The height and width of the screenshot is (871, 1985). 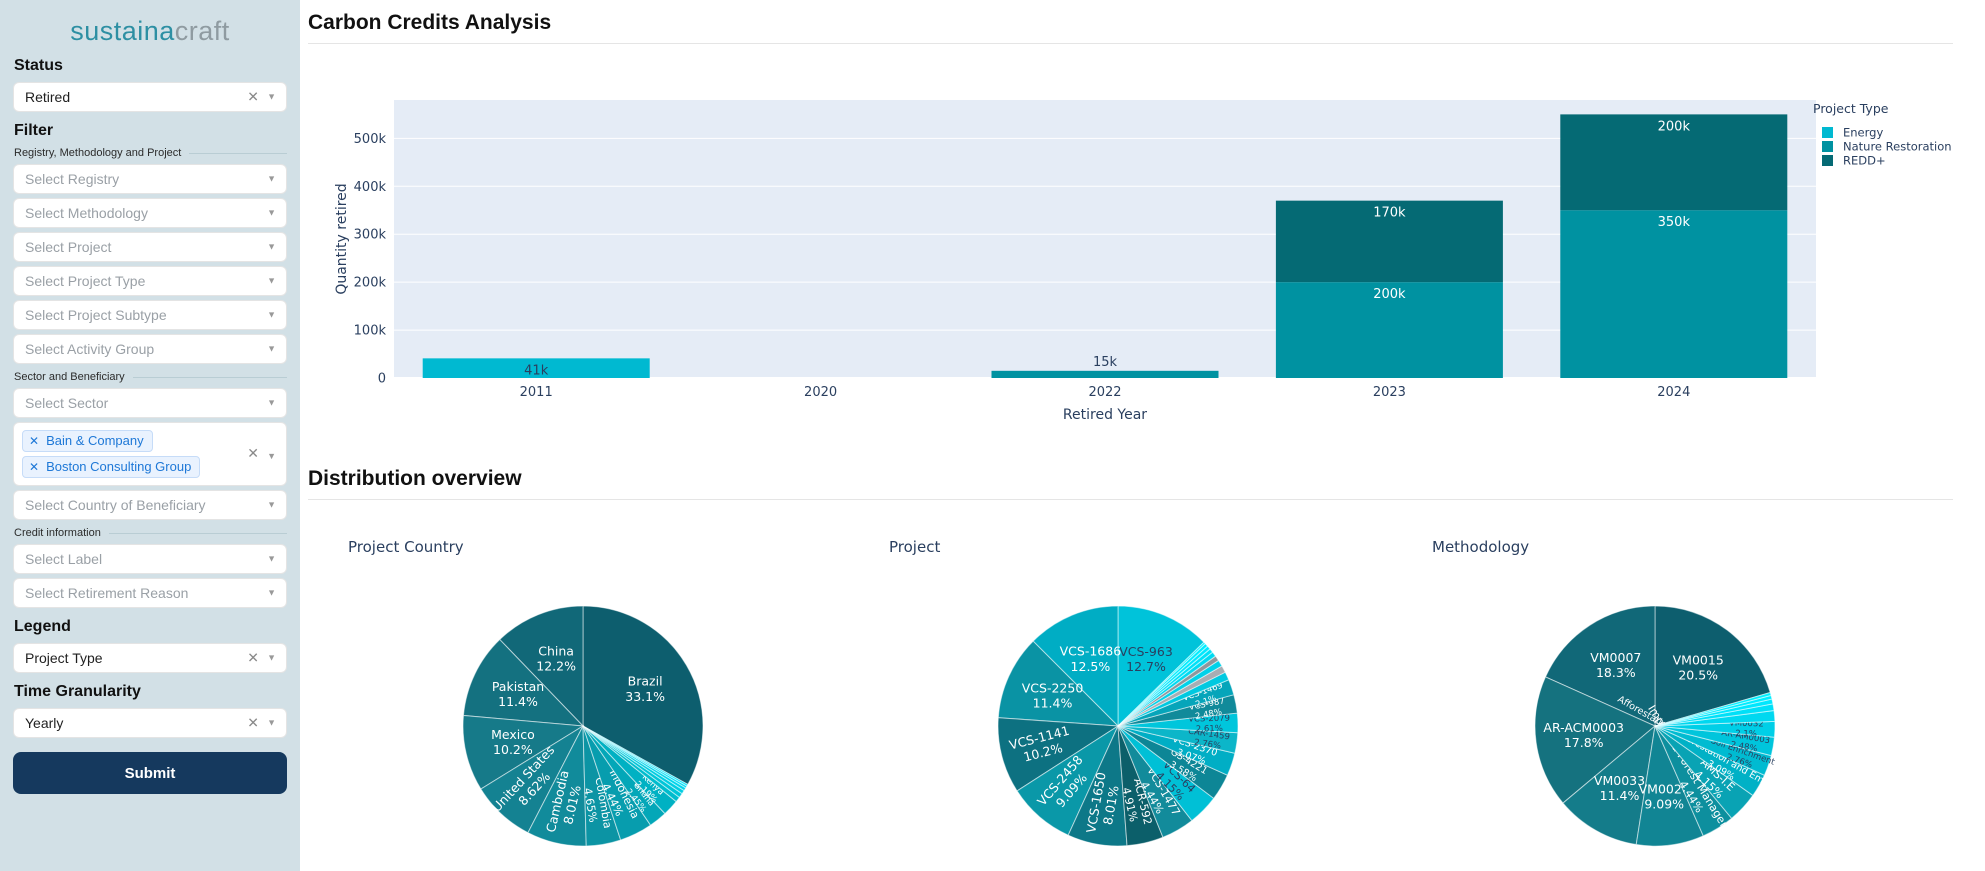 What do you see at coordinates (111, 467) in the screenshot?
I see `beneficiary-chip: ✕ Boston Consulting Group` at bounding box center [111, 467].